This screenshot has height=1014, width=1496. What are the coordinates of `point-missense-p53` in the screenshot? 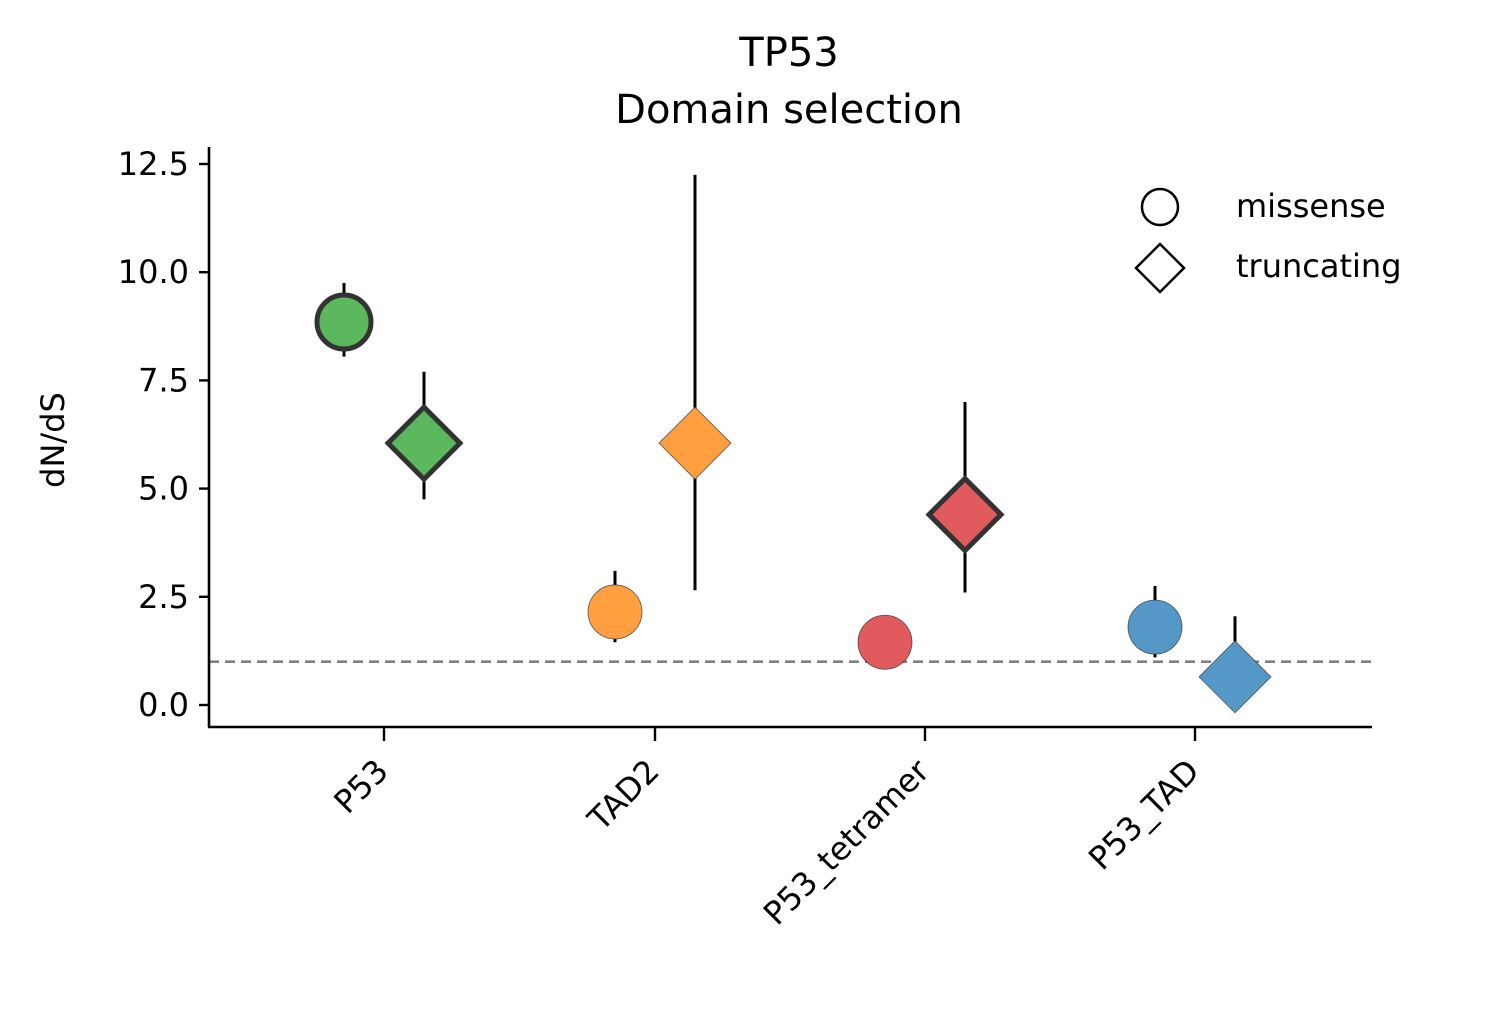 It's located at (344, 322).